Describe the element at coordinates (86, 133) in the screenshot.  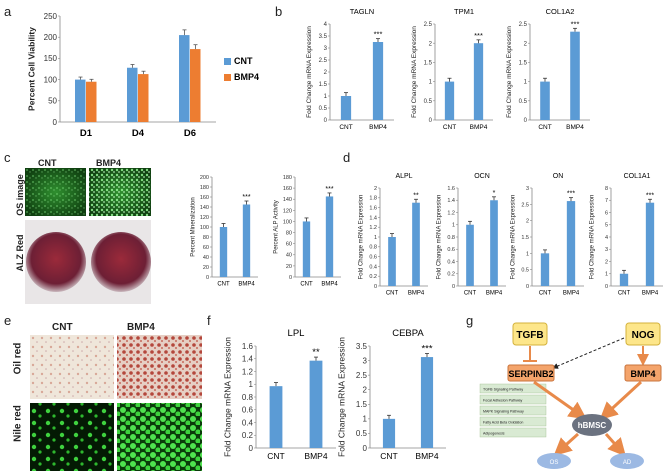
I see `x-tick-label: D1` at that location.